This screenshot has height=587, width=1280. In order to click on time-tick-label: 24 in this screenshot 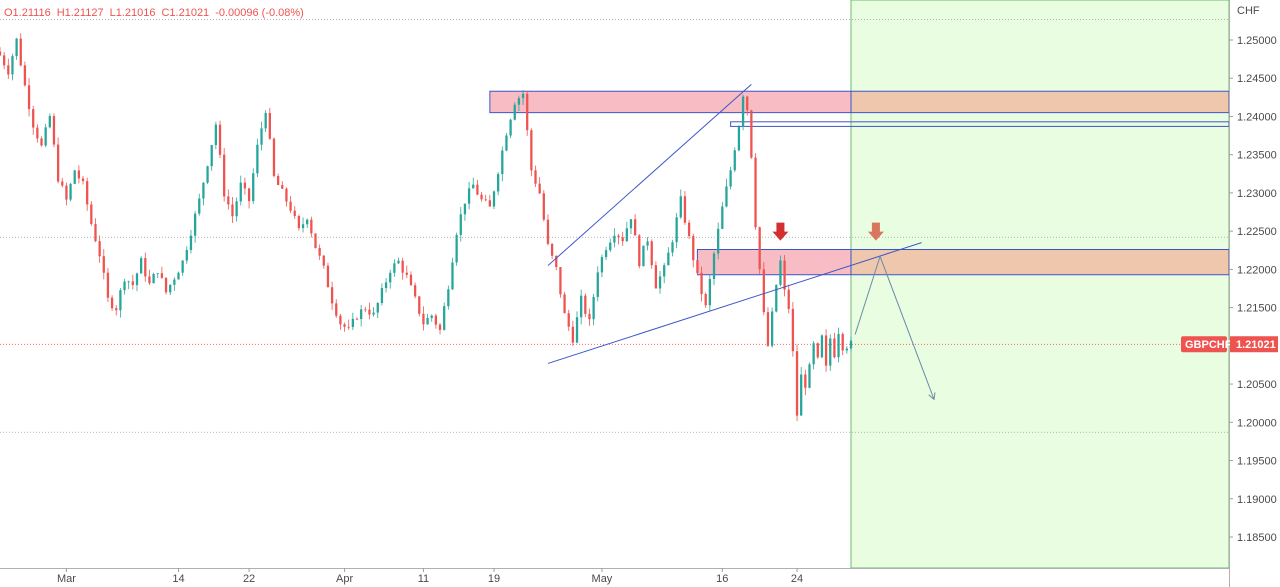, I will do `click(797, 579)`.